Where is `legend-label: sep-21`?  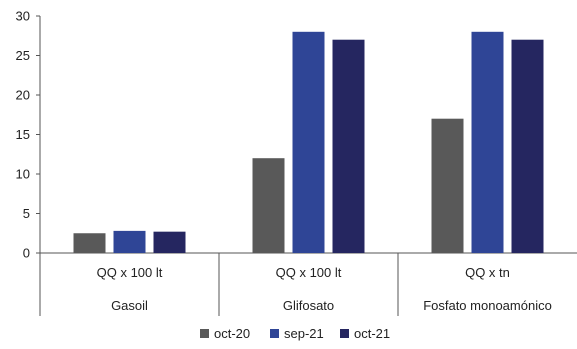 legend-label: sep-21 is located at coordinates (304, 333).